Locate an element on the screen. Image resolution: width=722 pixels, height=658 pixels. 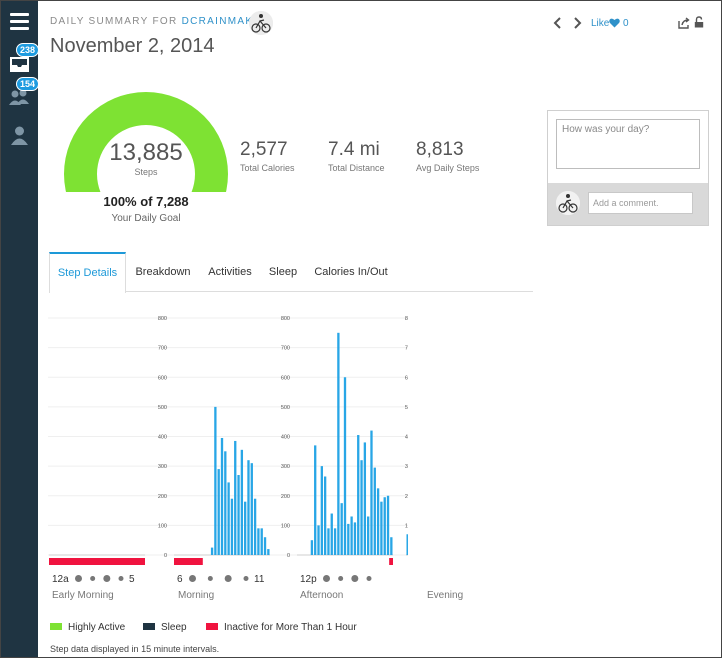
tab-step-details: Step Details is located at coordinates (87, 272).